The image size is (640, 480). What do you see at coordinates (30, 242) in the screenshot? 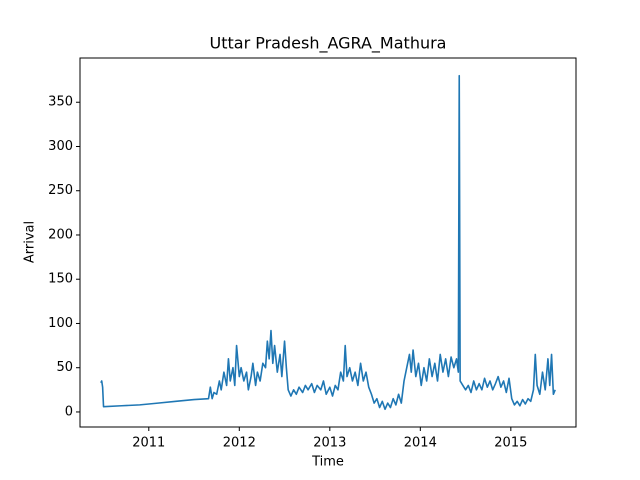
I see `y-axis-label: Arrival` at bounding box center [30, 242].